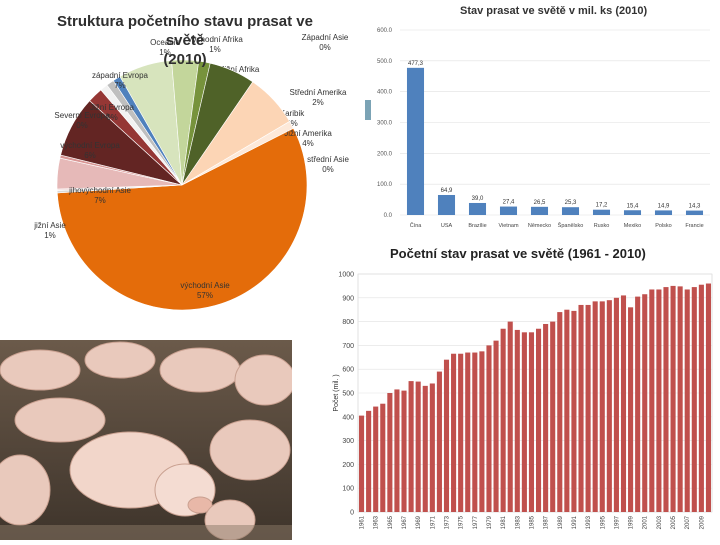 Image resolution: width=720 pixels, height=545 pixels. Describe the element at coordinates (348, 298) in the screenshot. I see `ts-y-tick-label: 900` at that location.